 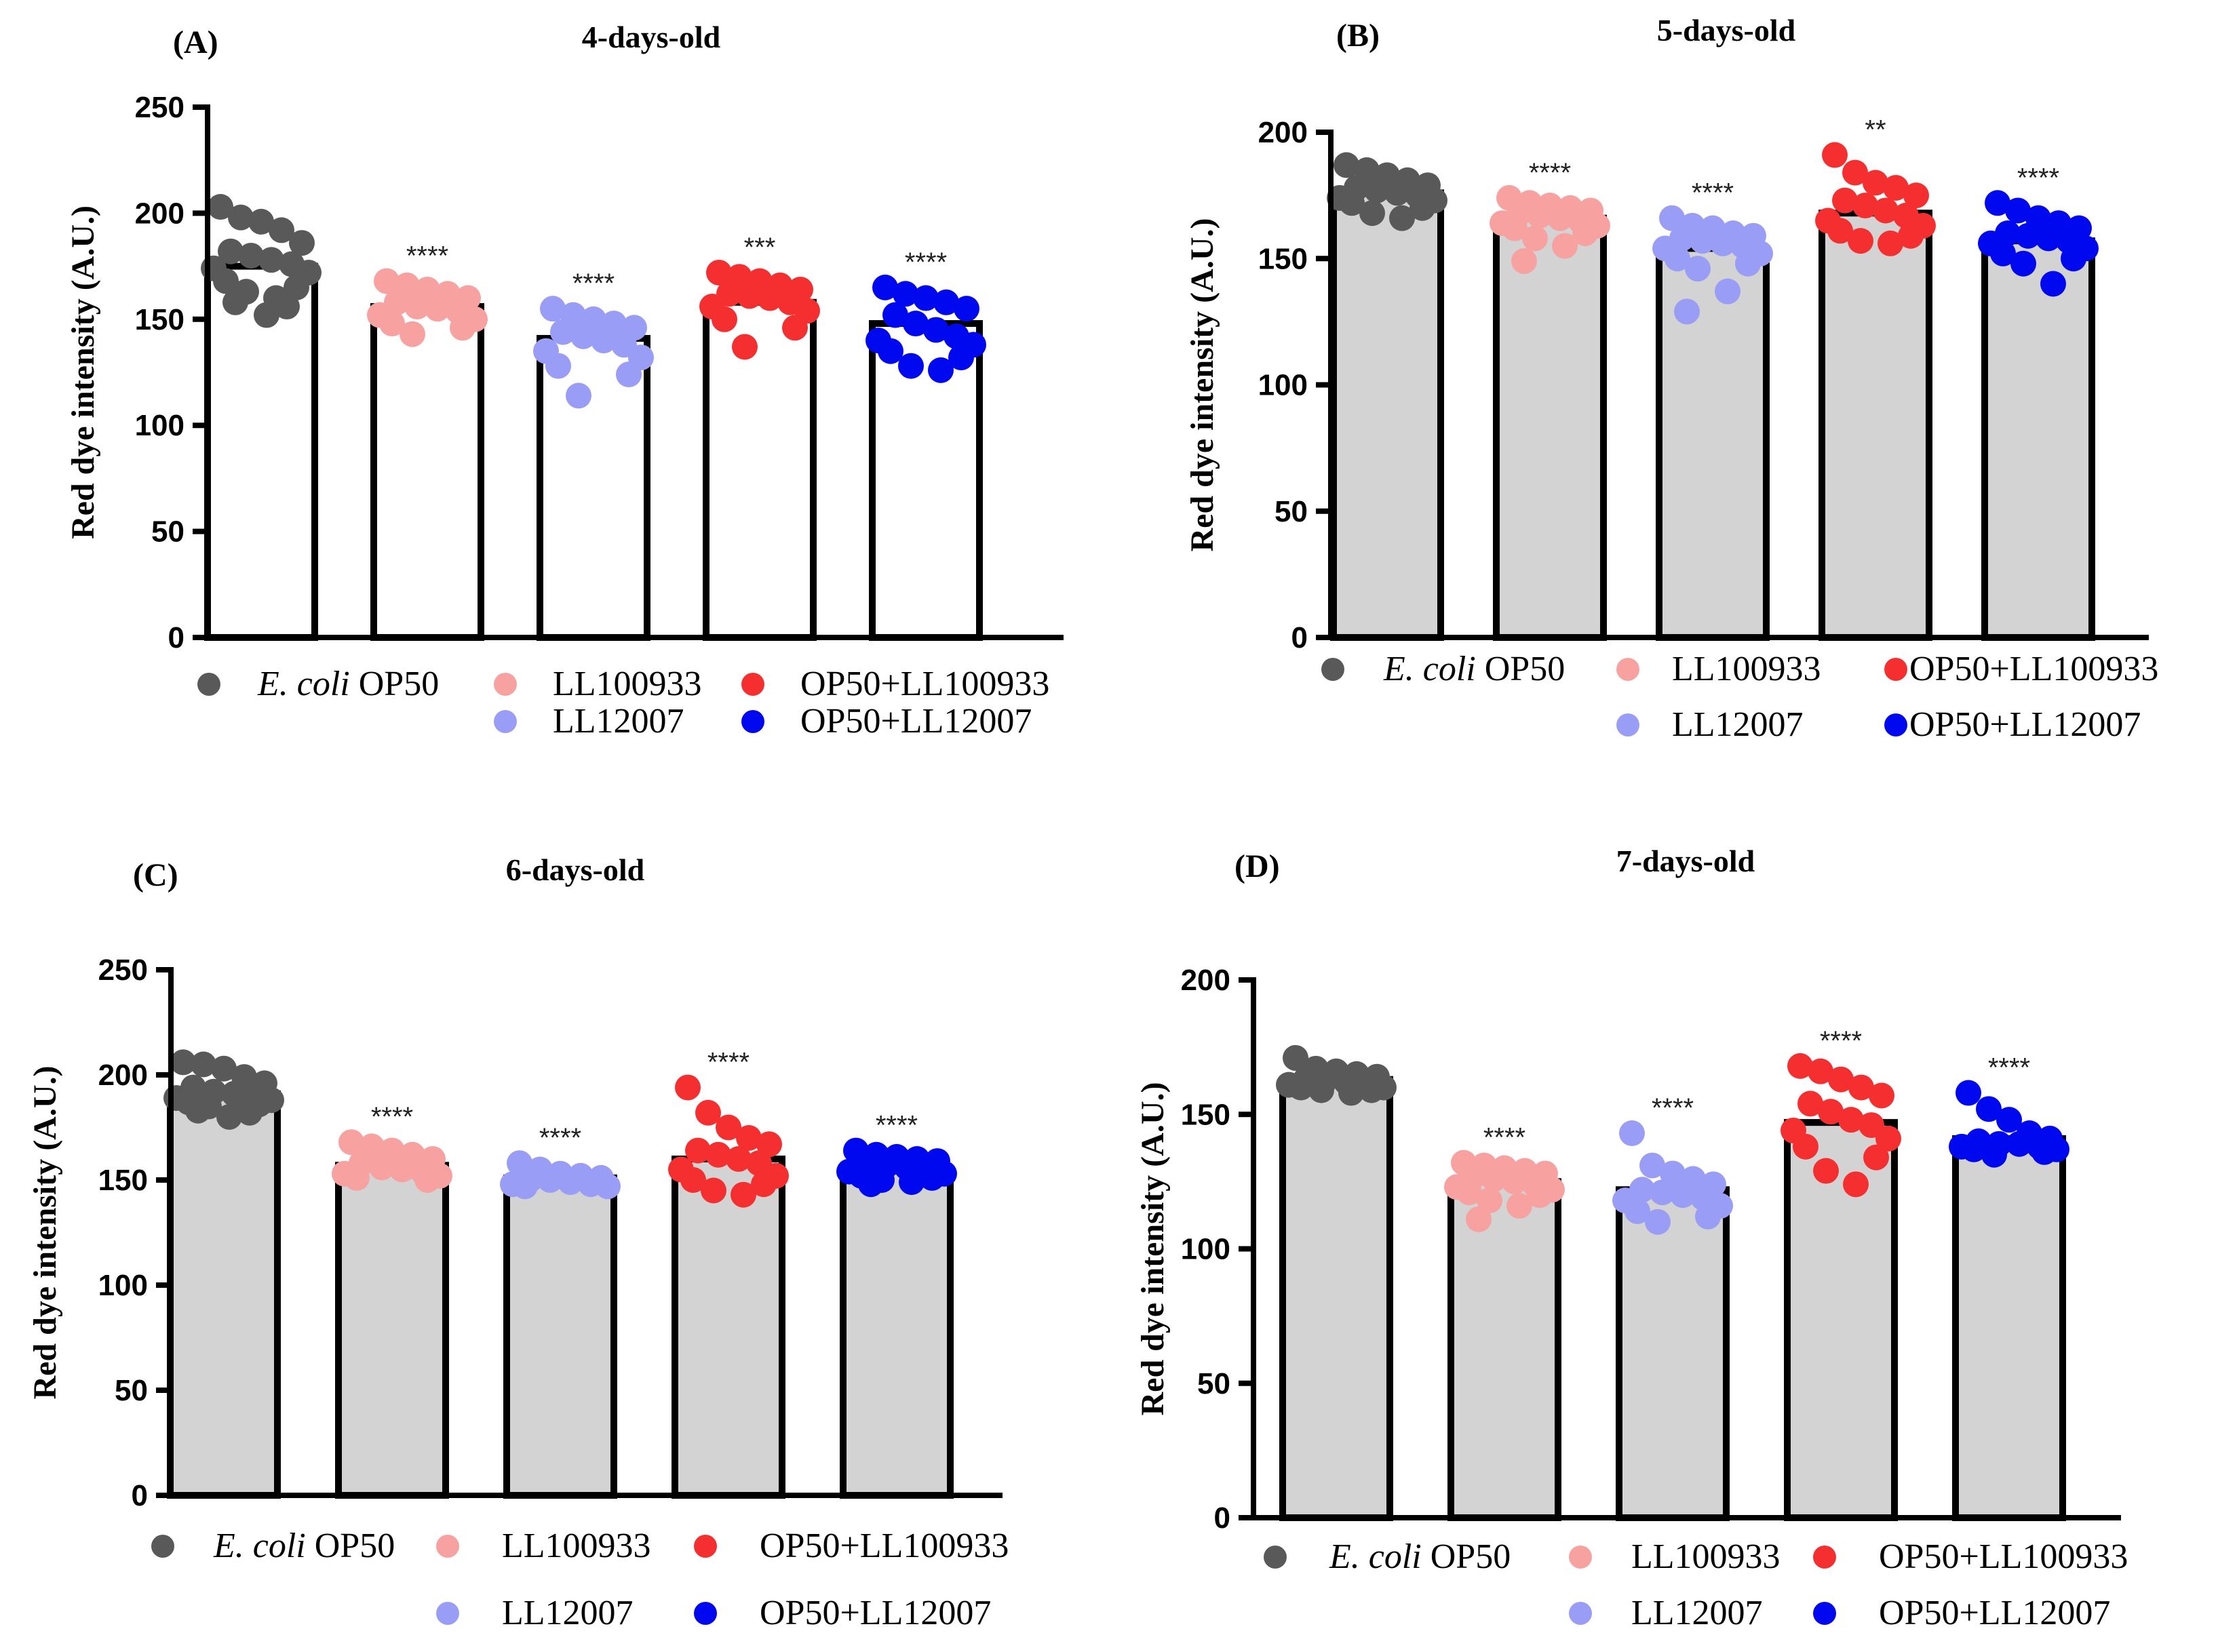 What do you see at coordinates (1726, 30) in the screenshot?
I see `chart-title: 5-days-old` at bounding box center [1726, 30].